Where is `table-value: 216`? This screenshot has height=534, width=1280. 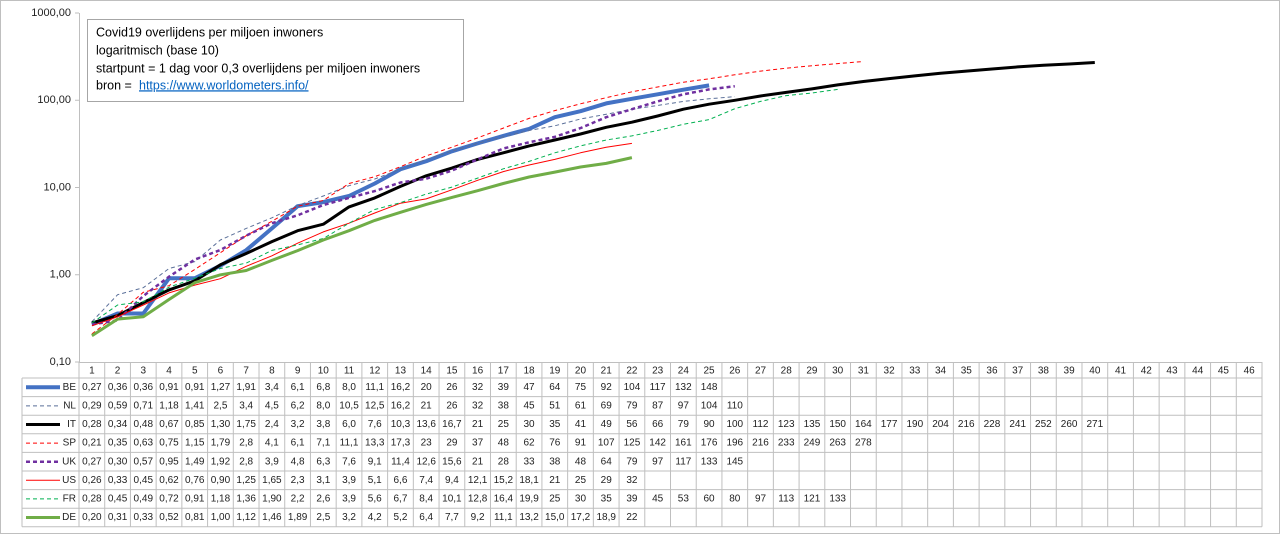
table-value: 216 is located at coordinates (966, 424).